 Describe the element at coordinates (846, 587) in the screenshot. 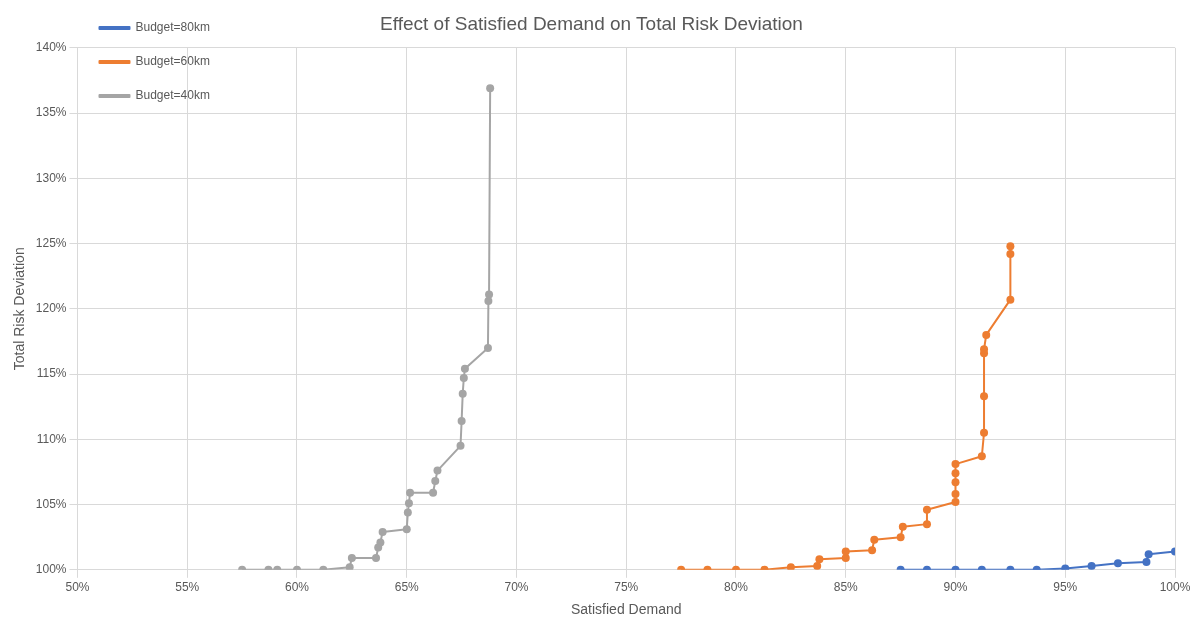

I see `x-tick-label: 85%` at that location.